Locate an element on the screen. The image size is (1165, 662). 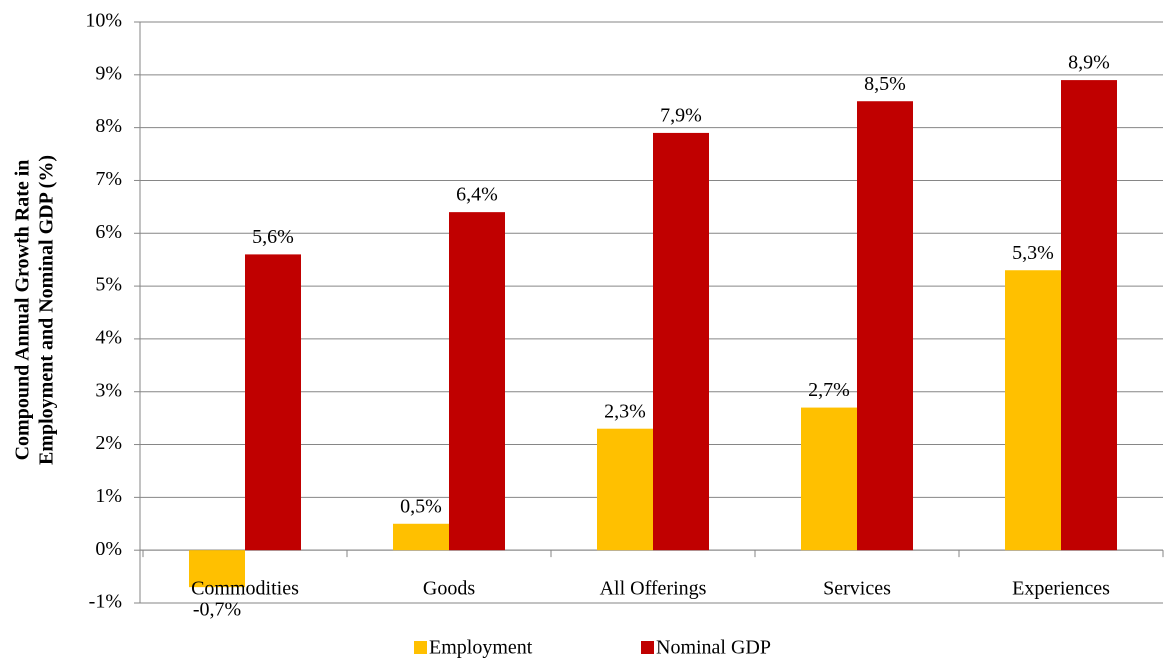
data-label: 5,6% is located at coordinates (273, 237).